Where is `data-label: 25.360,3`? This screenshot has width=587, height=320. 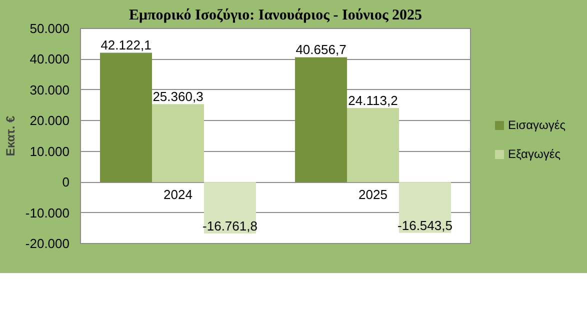
data-label: 25.360,3 is located at coordinates (178, 96).